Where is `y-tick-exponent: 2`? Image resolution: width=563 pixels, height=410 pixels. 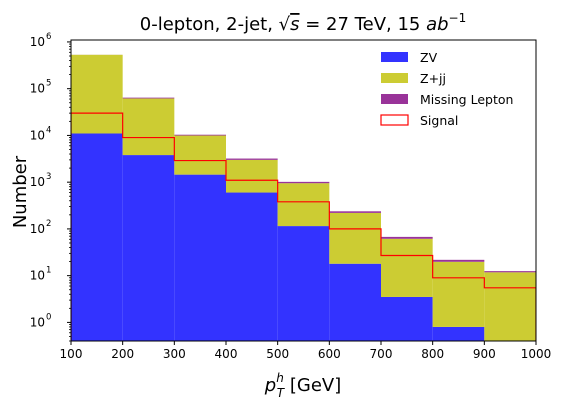
y-tick-exponent: 2 is located at coordinates (48, 224).